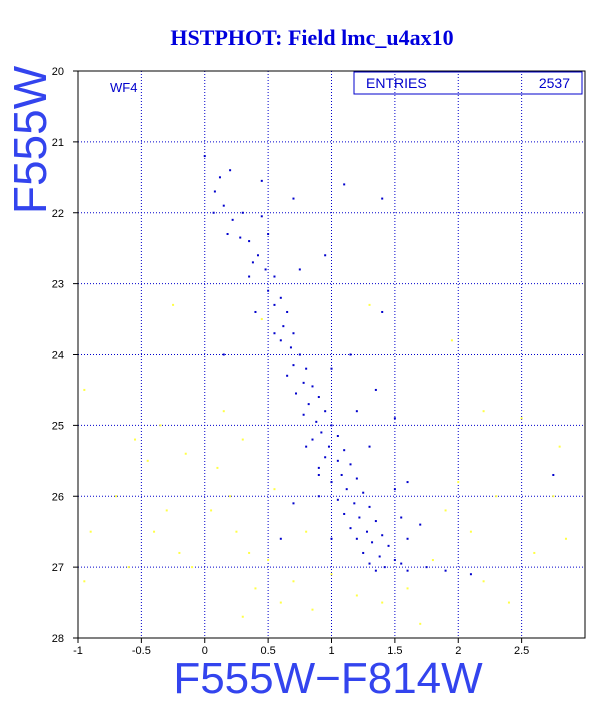 The image size is (612, 709). I want to click on y-tick-label: 28, so click(58, 639).